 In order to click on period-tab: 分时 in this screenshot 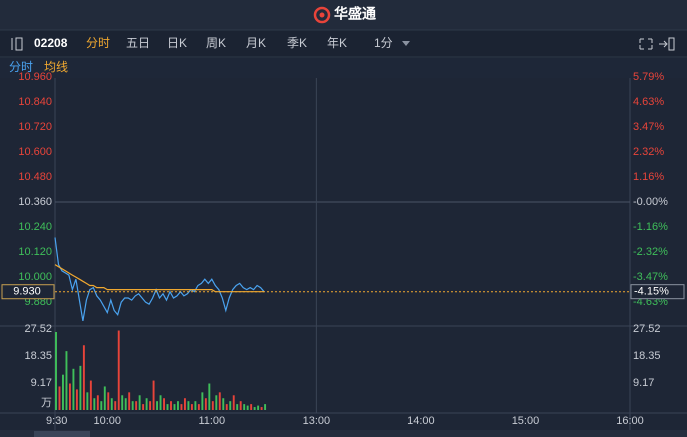, I will do `click(98, 43)`.